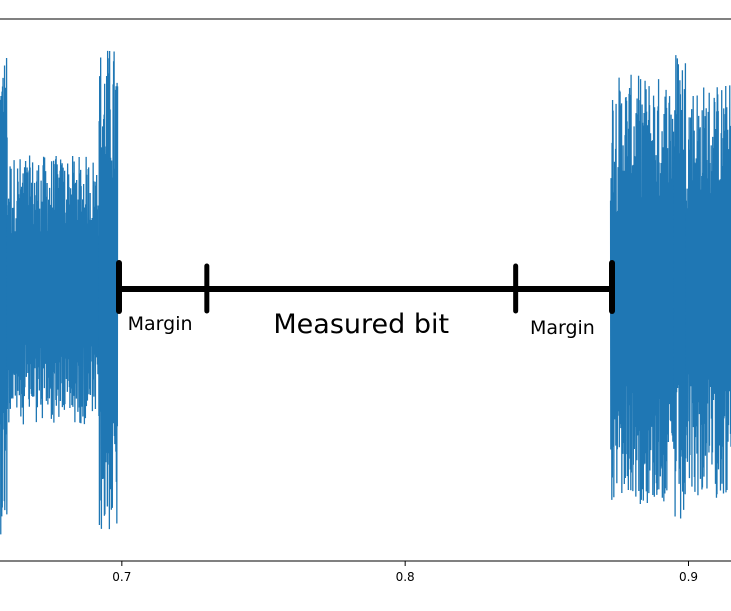 Image resolution: width=731 pixels, height=611 pixels. Describe the element at coordinates (121, 577) in the screenshot. I see `x-tick-label-0: 0.7` at that location.